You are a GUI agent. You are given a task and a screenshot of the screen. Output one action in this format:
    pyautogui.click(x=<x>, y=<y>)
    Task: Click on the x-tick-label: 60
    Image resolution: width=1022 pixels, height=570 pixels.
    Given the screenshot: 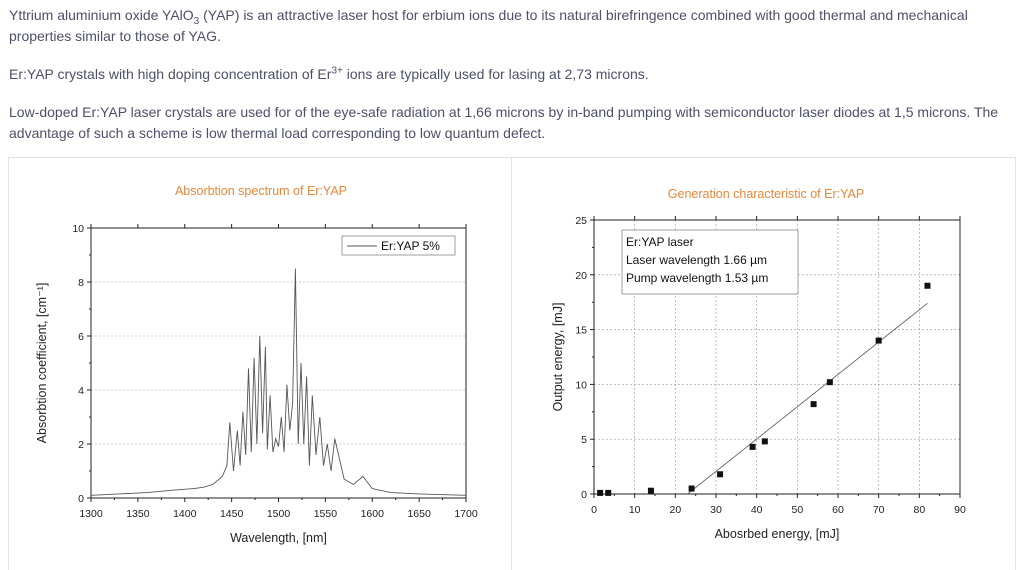 What is the action you would take?
    pyautogui.click(x=838, y=510)
    